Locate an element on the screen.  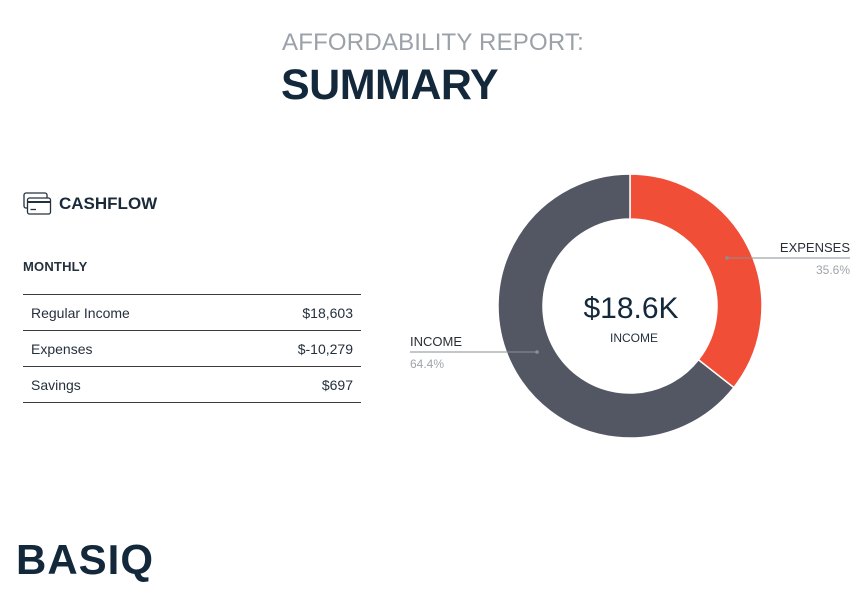
row-label: Regular Income is located at coordinates (80, 312).